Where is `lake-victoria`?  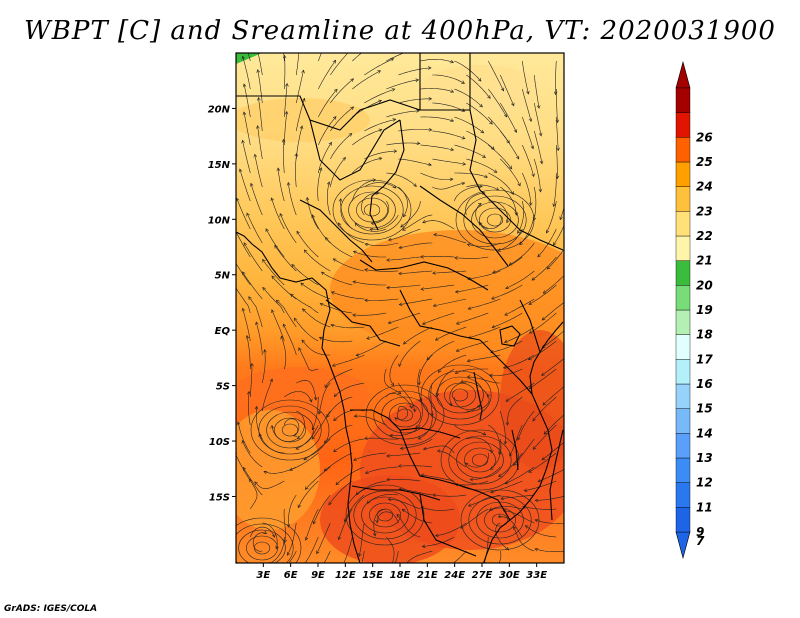 lake-victoria is located at coordinates (510, 336).